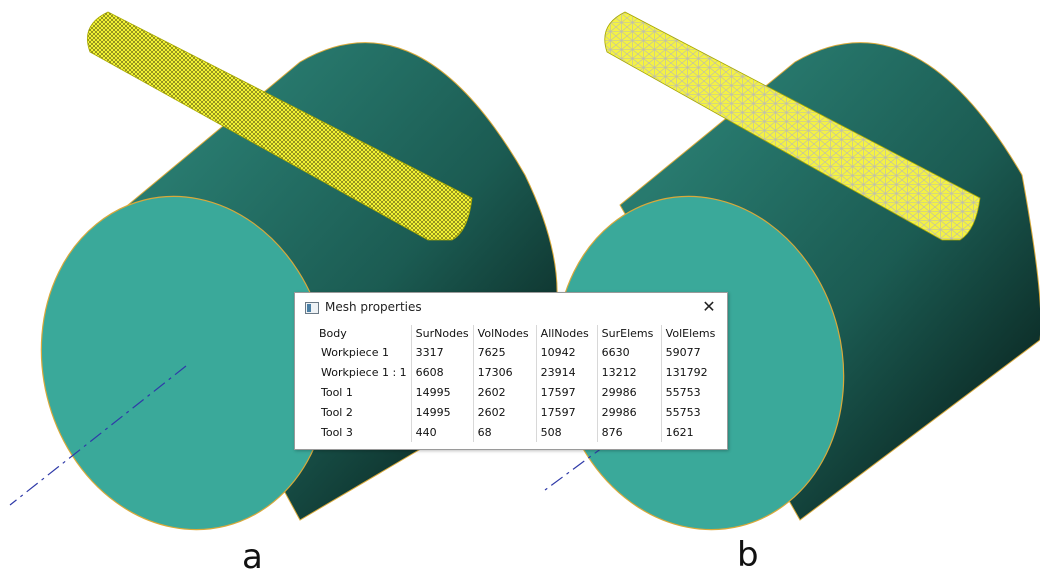 This screenshot has width=1040, height=578. I want to click on window-icon, so click(312, 308).